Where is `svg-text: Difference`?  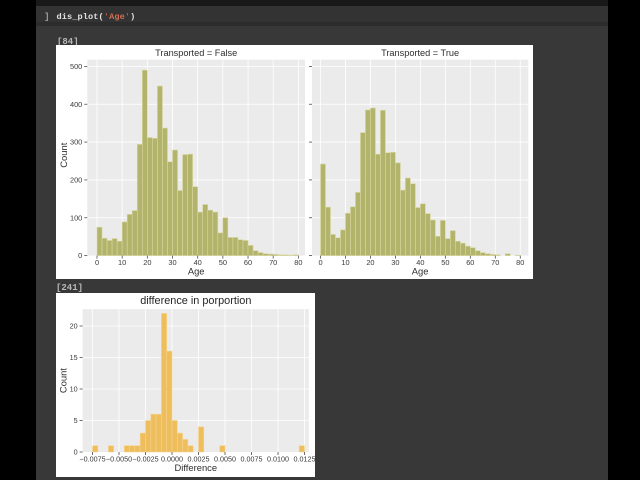 svg-text: Difference is located at coordinates (196, 467).